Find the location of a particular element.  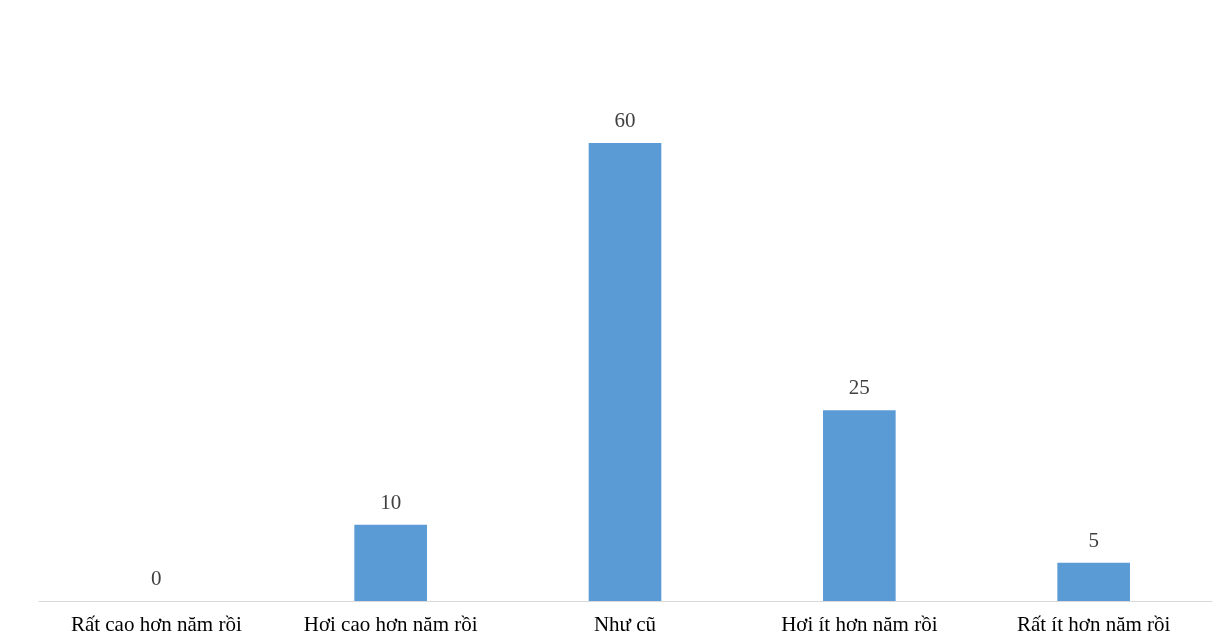

x-tick-label: Hơi cao hơn năm rồi is located at coordinates (390, 623).